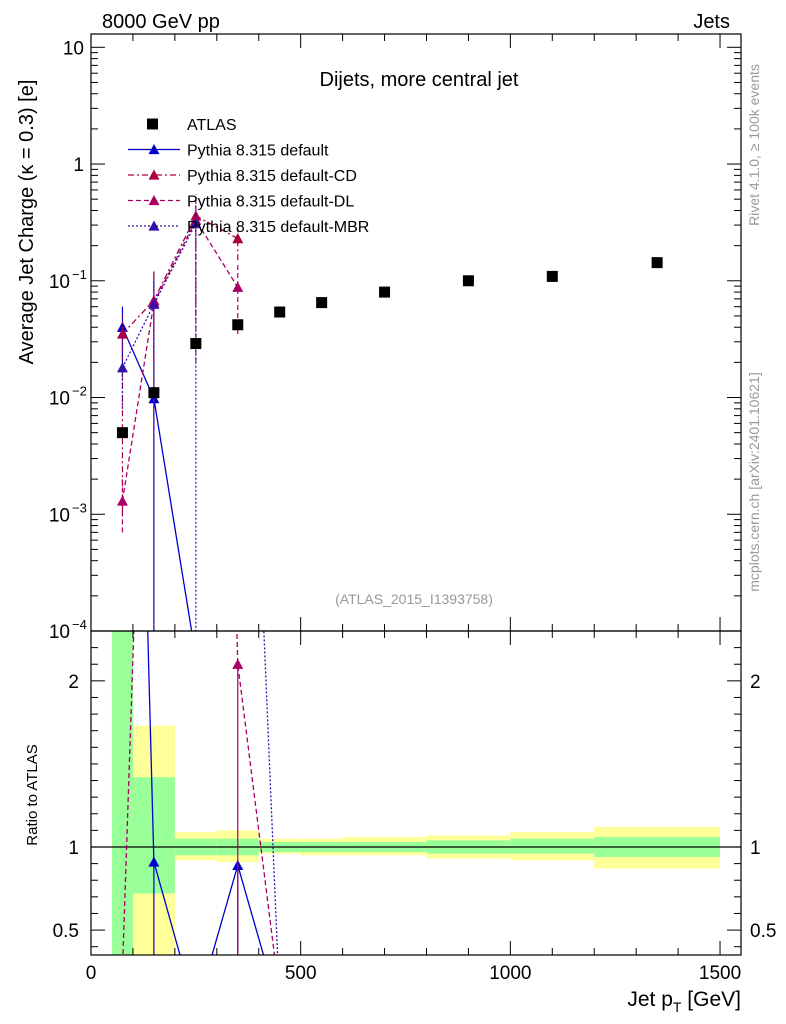 This screenshot has width=786, height=1024. Describe the element at coordinates (258, 151) in the screenshot. I see `legend-label-0: Pythia 8.315 default` at that location.